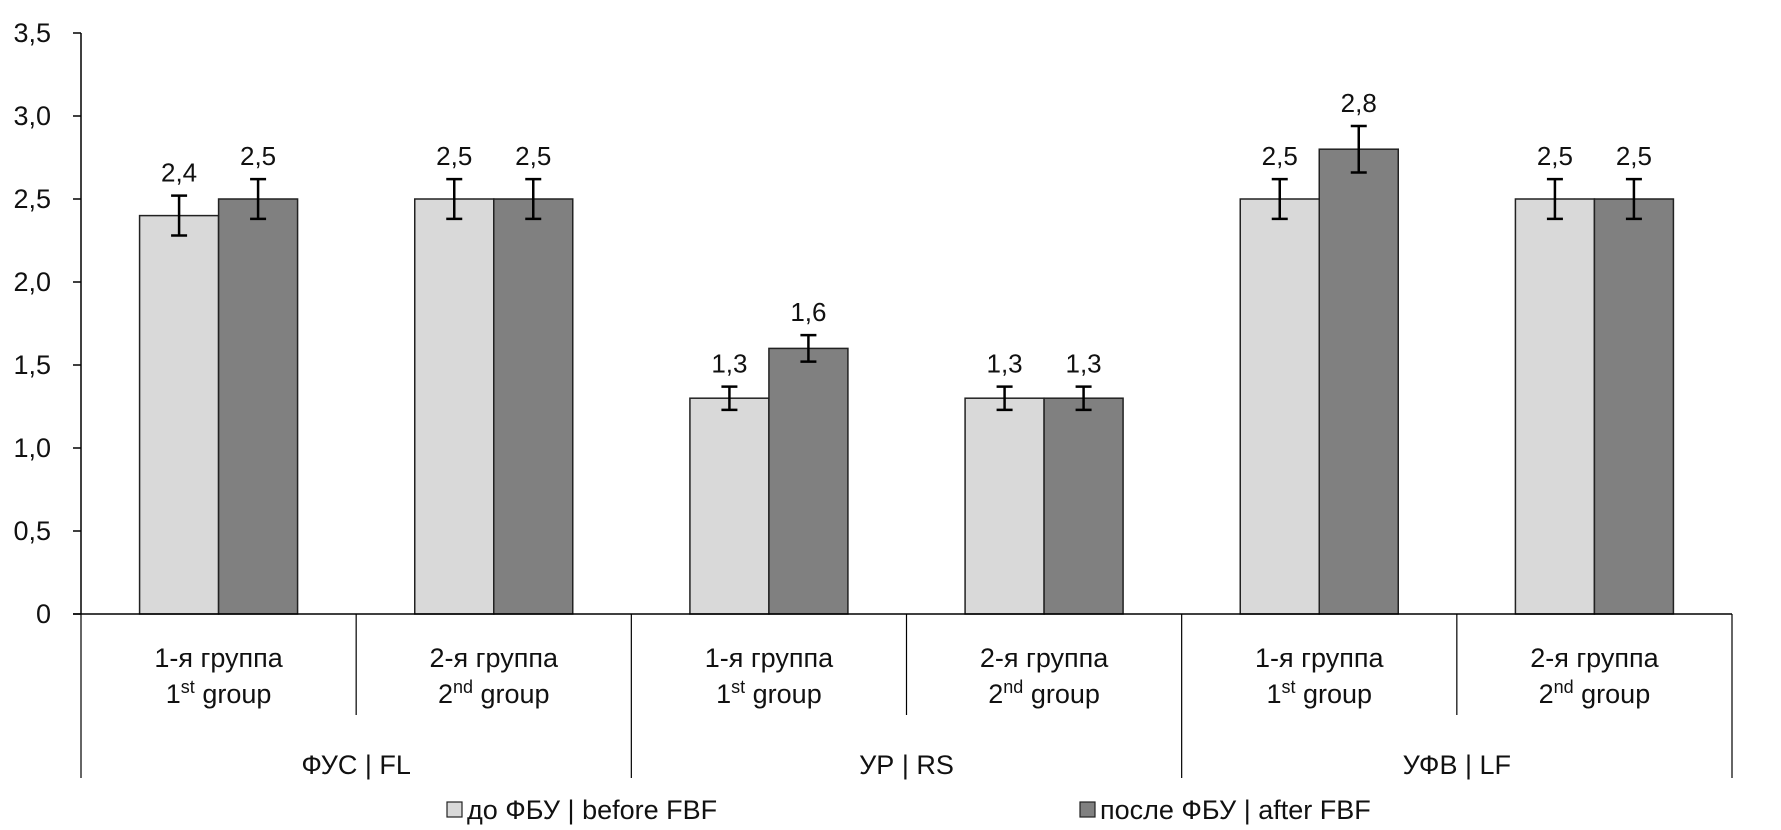 The width and height of the screenshot is (1781, 830). What do you see at coordinates (906, 765) in the screenshot?
I see `group-label: УР | RS` at bounding box center [906, 765].